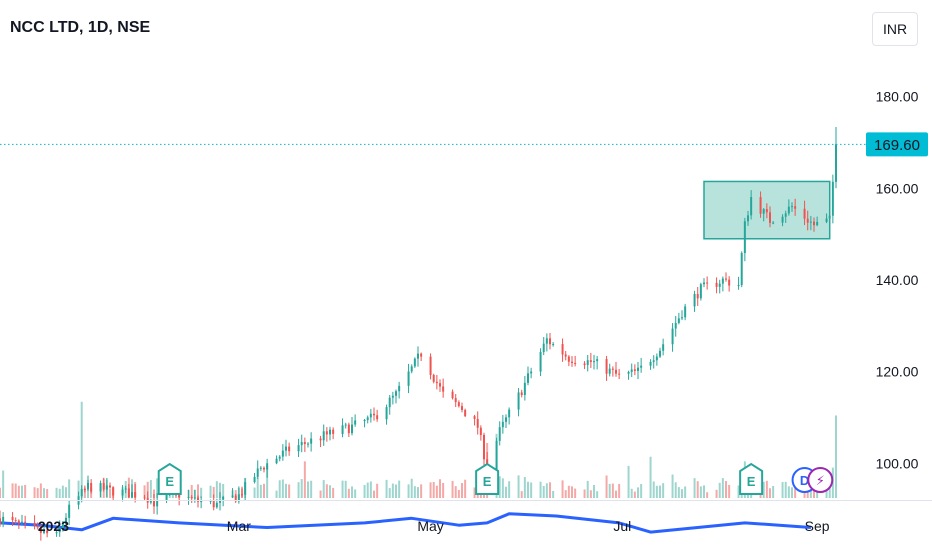 This screenshot has width=932, height=550. What do you see at coordinates (239, 526) in the screenshot?
I see `time-tick-label: Mar` at bounding box center [239, 526].